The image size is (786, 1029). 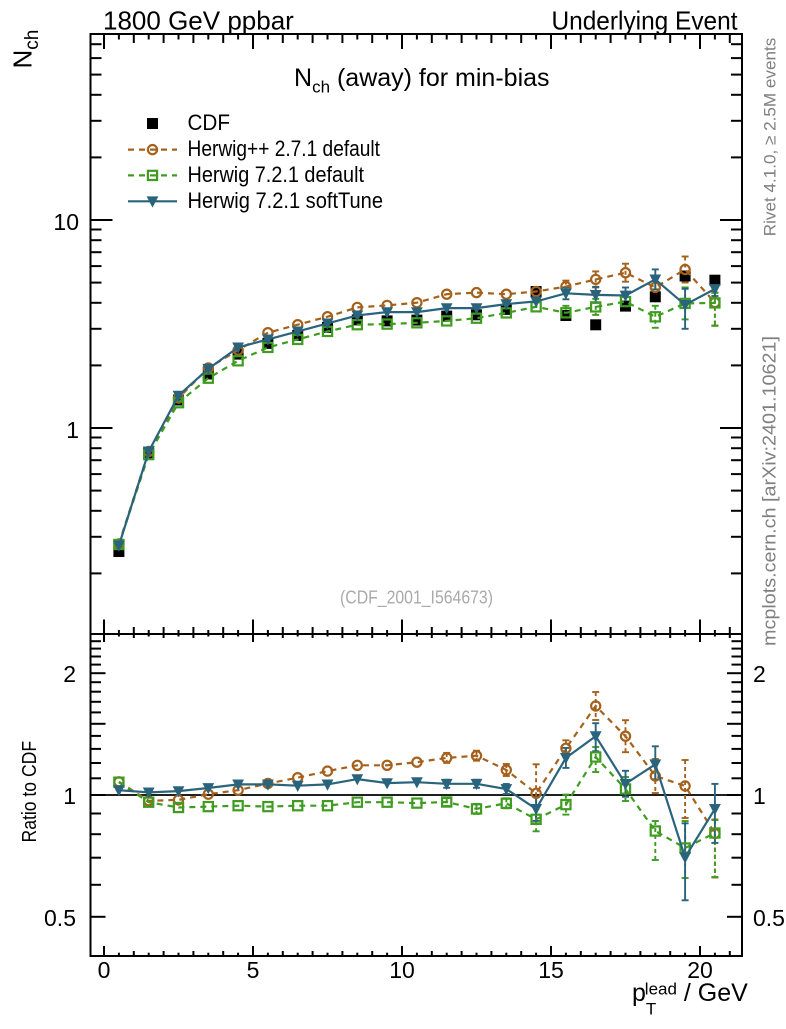 I want to click on svg-text: CDF, so click(x=209, y=122).